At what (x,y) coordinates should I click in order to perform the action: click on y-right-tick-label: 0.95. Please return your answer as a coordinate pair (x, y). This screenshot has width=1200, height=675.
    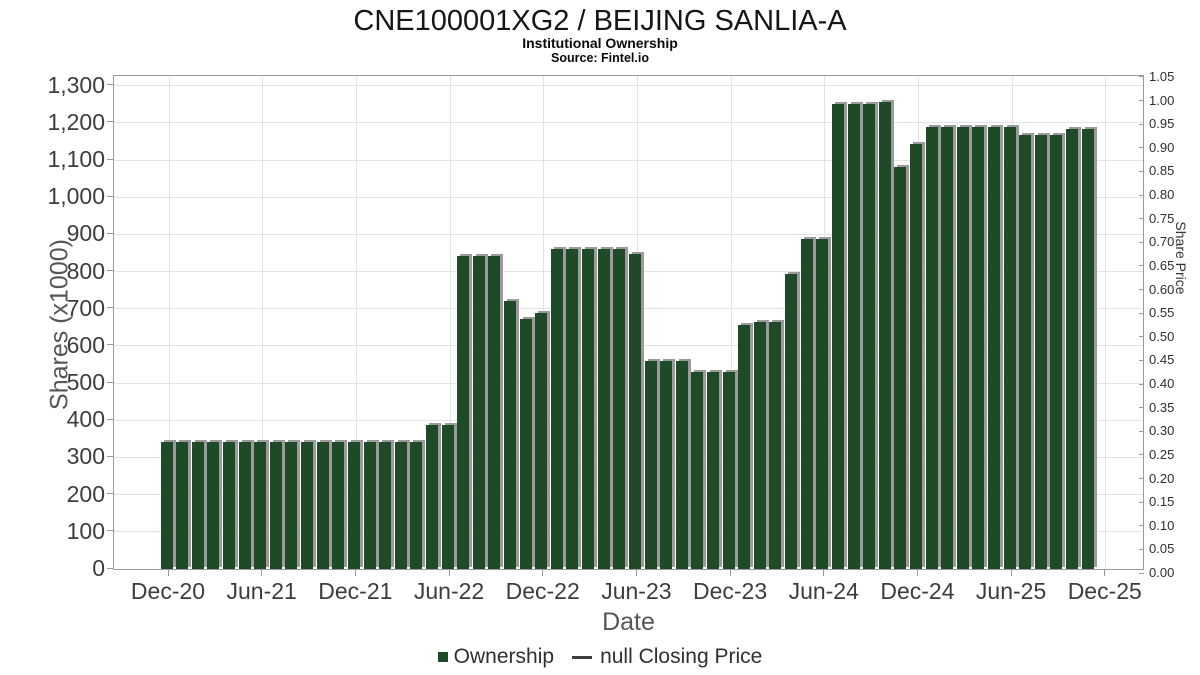
    Looking at the image, I should click on (1162, 124).